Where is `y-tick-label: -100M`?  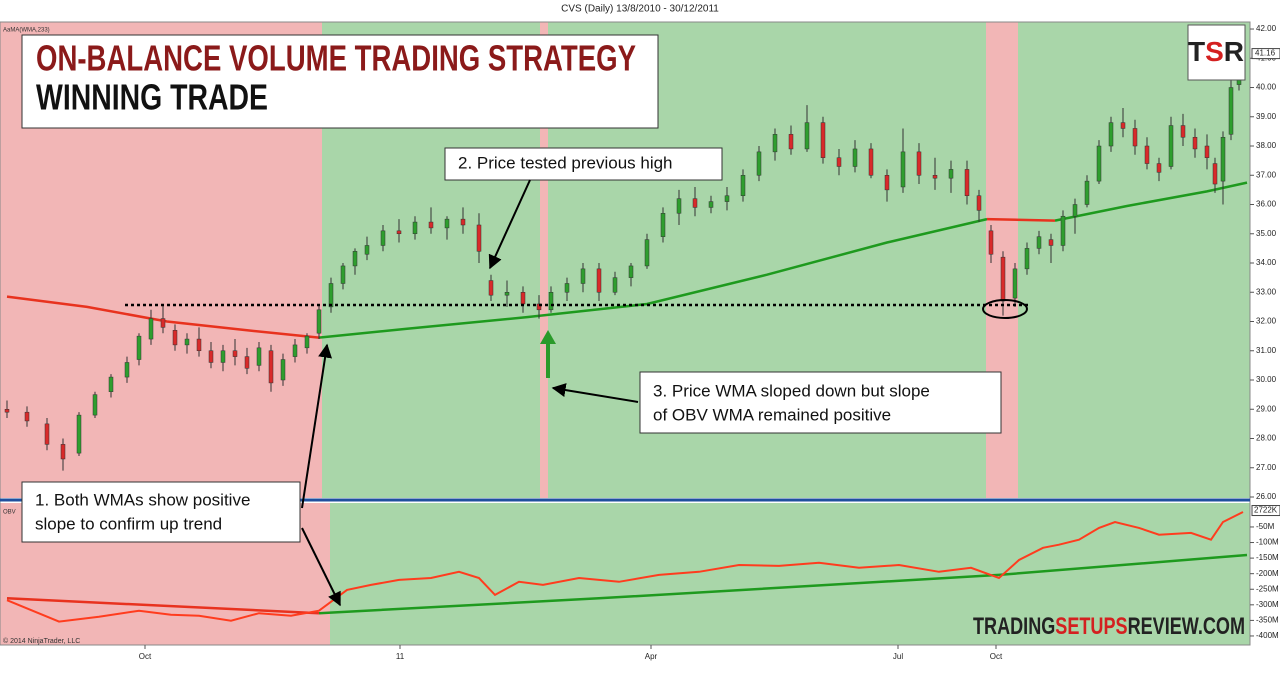 y-tick-label: -100M is located at coordinates (1267, 542).